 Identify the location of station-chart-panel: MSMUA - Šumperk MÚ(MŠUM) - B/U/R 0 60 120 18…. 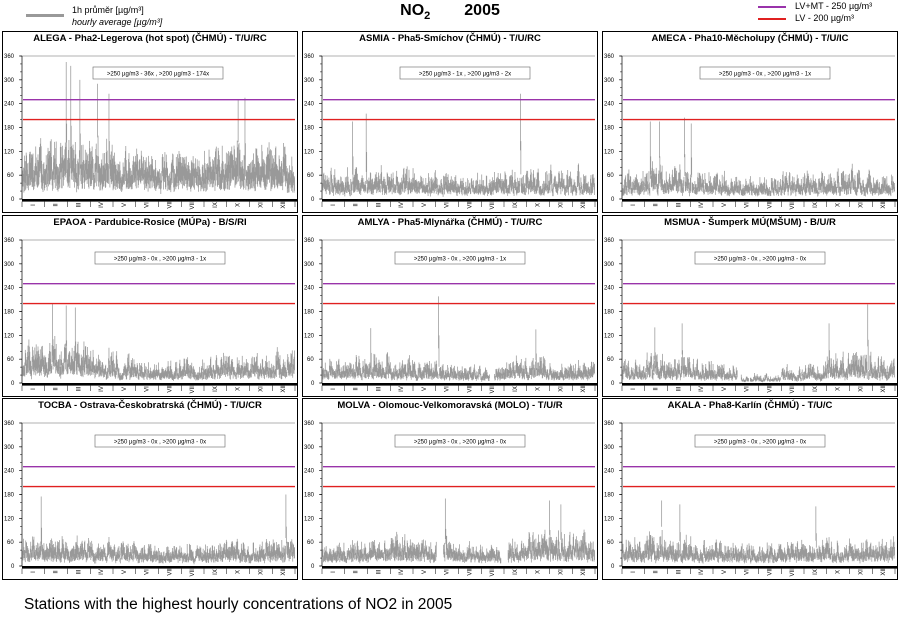
(750, 306).